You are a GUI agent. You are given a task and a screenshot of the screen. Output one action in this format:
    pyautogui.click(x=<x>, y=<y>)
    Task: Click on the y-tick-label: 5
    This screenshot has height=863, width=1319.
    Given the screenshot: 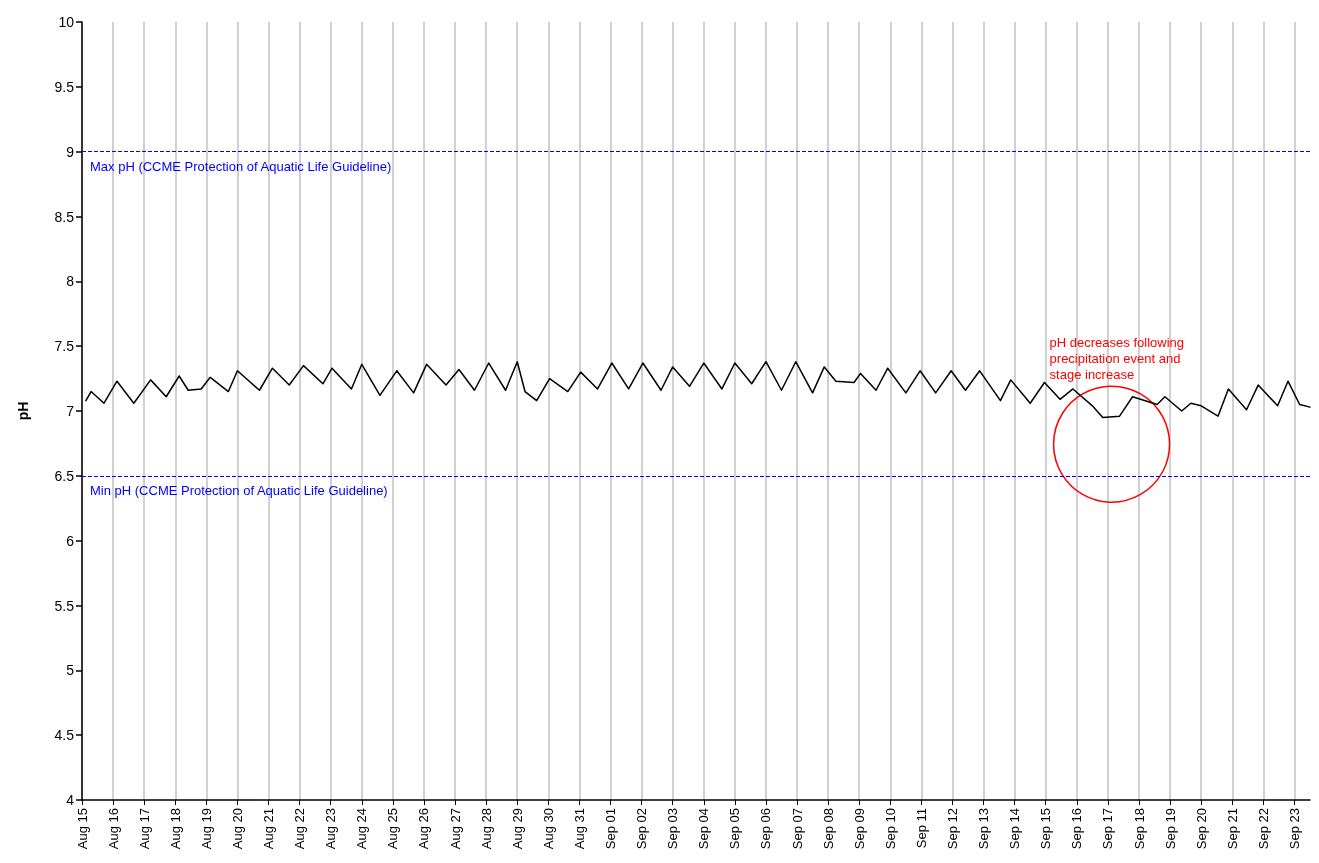 What is the action you would take?
    pyautogui.click(x=70, y=670)
    